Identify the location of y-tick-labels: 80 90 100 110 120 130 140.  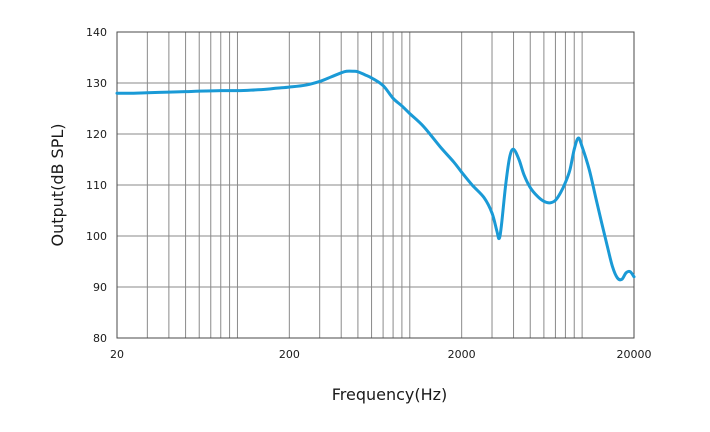
(96, 185).